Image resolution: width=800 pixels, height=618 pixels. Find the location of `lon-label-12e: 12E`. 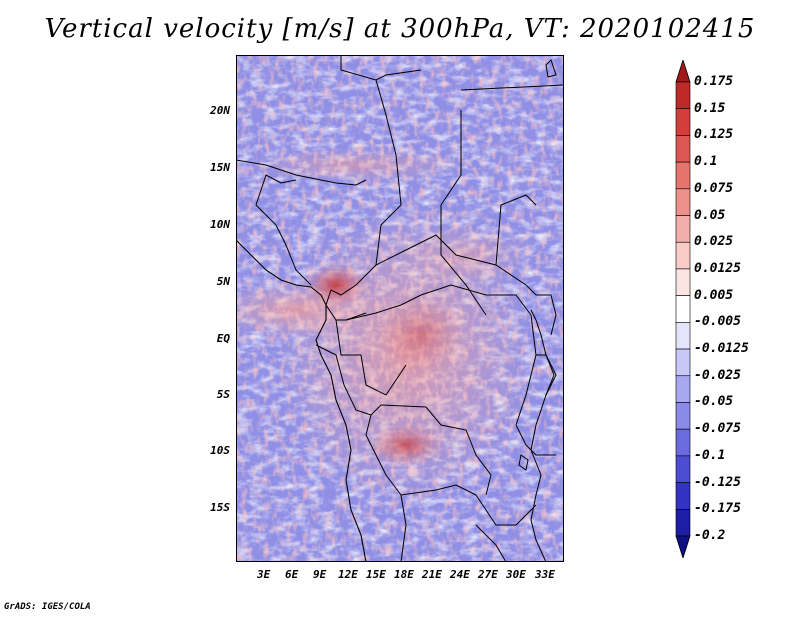

lon-label-12e: 12E is located at coordinates (348, 574).